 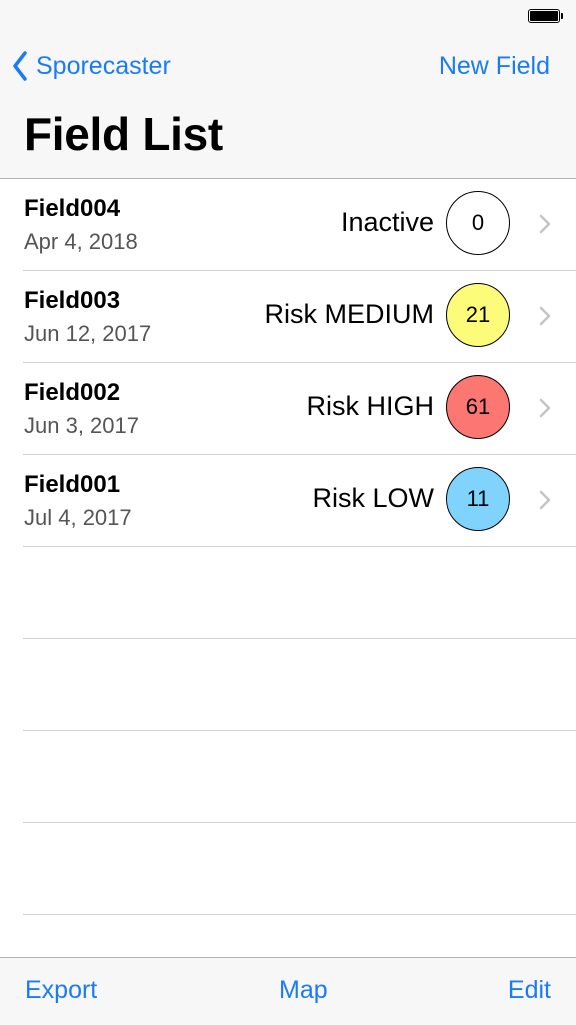 What do you see at coordinates (478, 223) in the screenshot?
I see `risk-badge: 0` at bounding box center [478, 223].